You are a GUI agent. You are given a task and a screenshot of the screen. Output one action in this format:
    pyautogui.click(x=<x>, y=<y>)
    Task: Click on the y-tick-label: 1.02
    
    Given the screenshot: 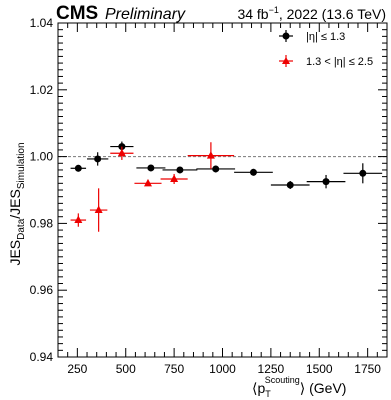 What is the action you would take?
    pyautogui.click(x=42, y=90)
    